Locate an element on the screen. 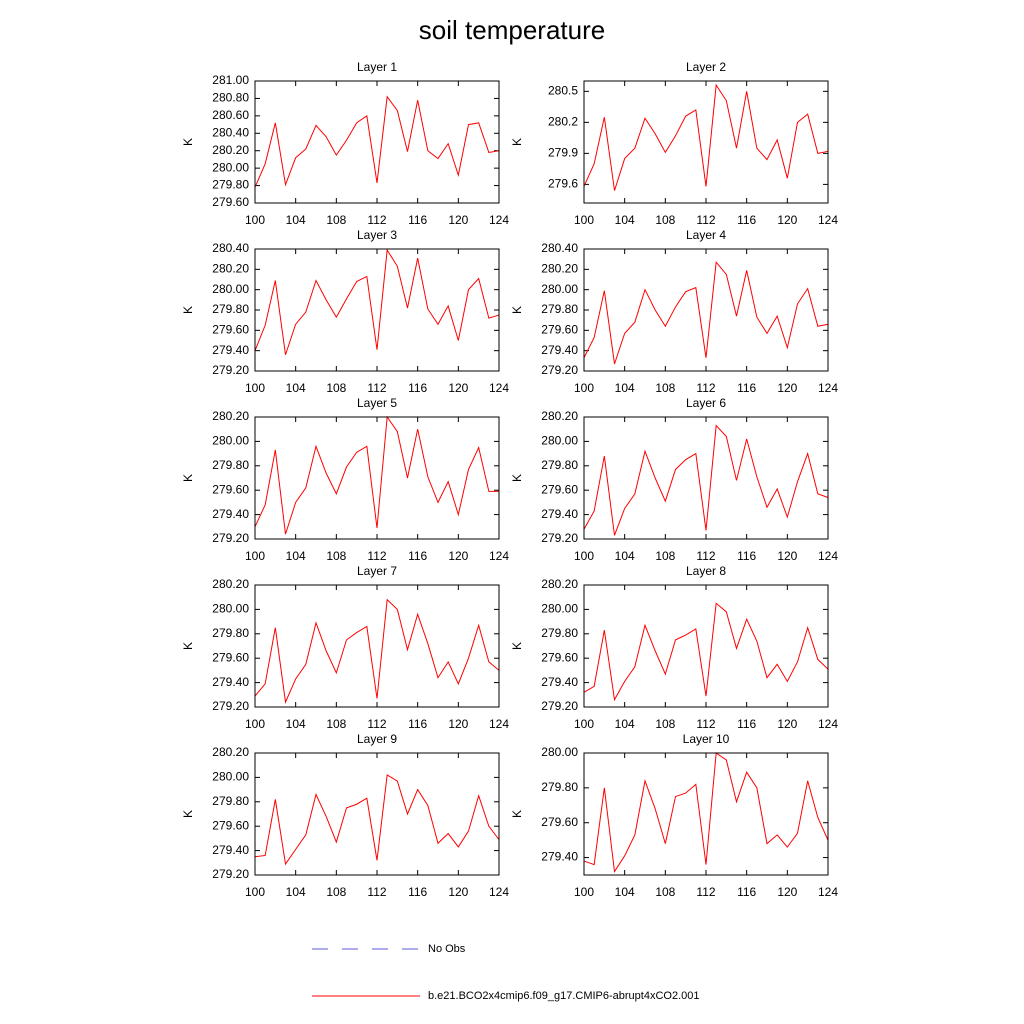 The height and width of the screenshot is (1024, 1024). panel-title: Layer 8 is located at coordinates (706, 571).